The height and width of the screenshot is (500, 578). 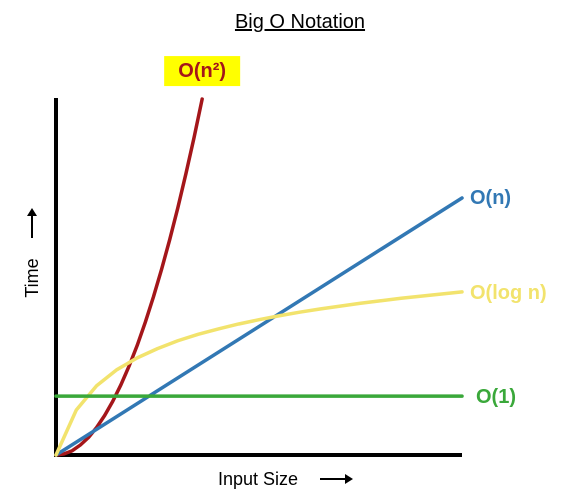 What do you see at coordinates (300, 22) in the screenshot?
I see `chart-title: Big O Notation` at bounding box center [300, 22].